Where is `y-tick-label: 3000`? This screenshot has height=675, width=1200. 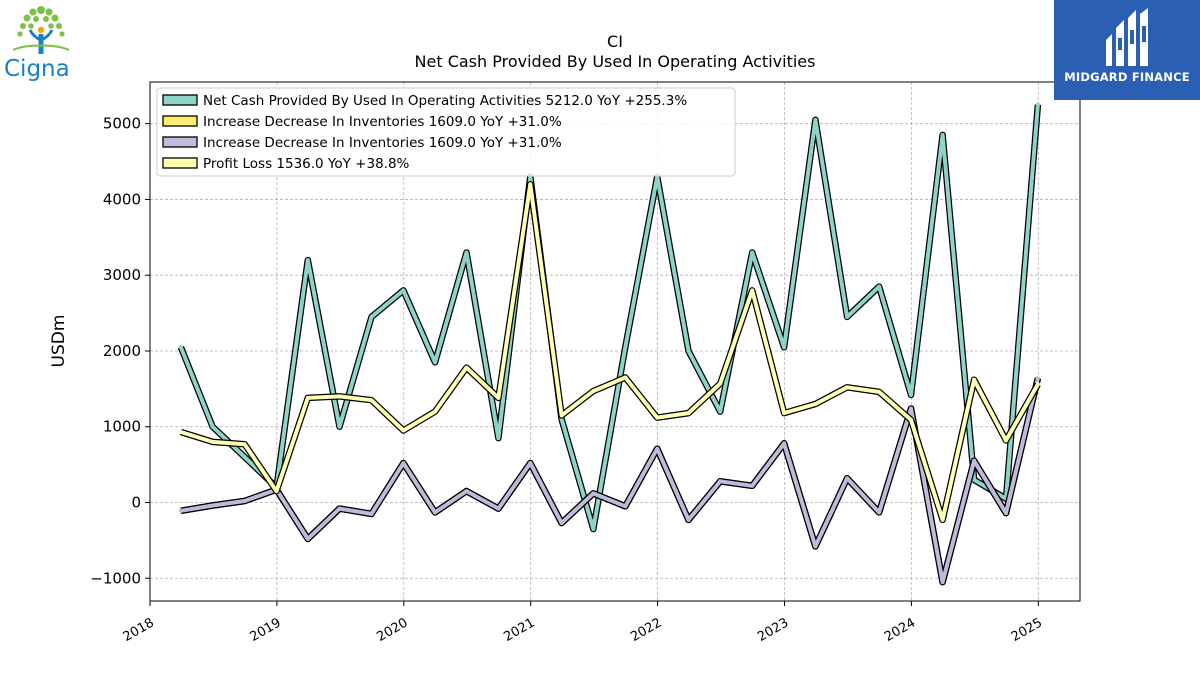
y-tick-label: 3000 is located at coordinates (122, 275).